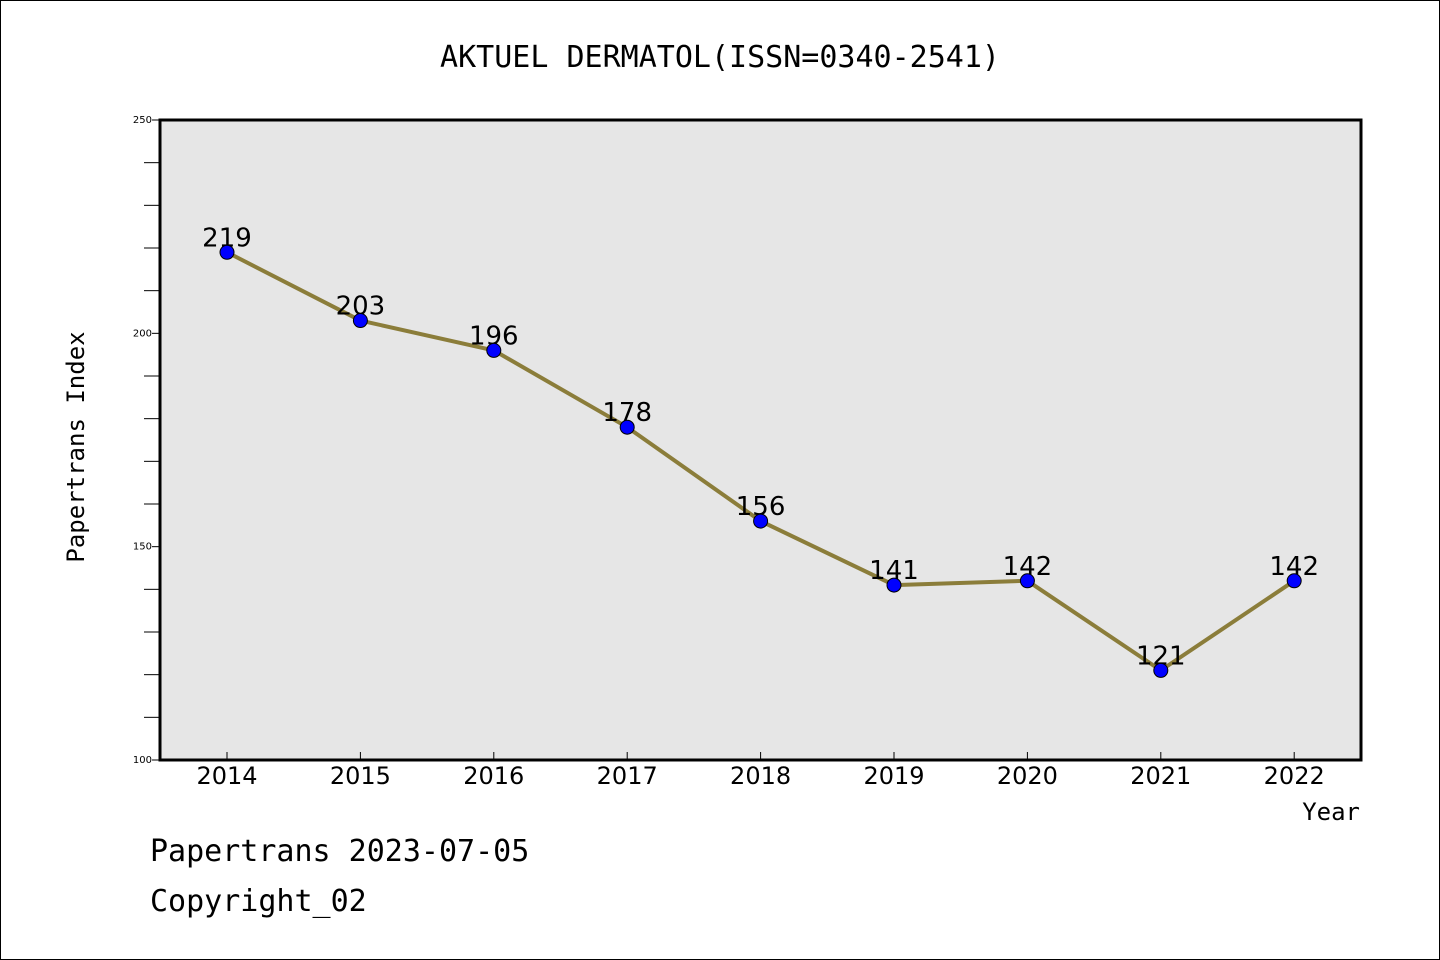 Image resolution: width=1440 pixels, height=960 pixels. Describe the element at coordinates (142, 120) in the screenshot. I see `y-tick-label: 250` at that location.